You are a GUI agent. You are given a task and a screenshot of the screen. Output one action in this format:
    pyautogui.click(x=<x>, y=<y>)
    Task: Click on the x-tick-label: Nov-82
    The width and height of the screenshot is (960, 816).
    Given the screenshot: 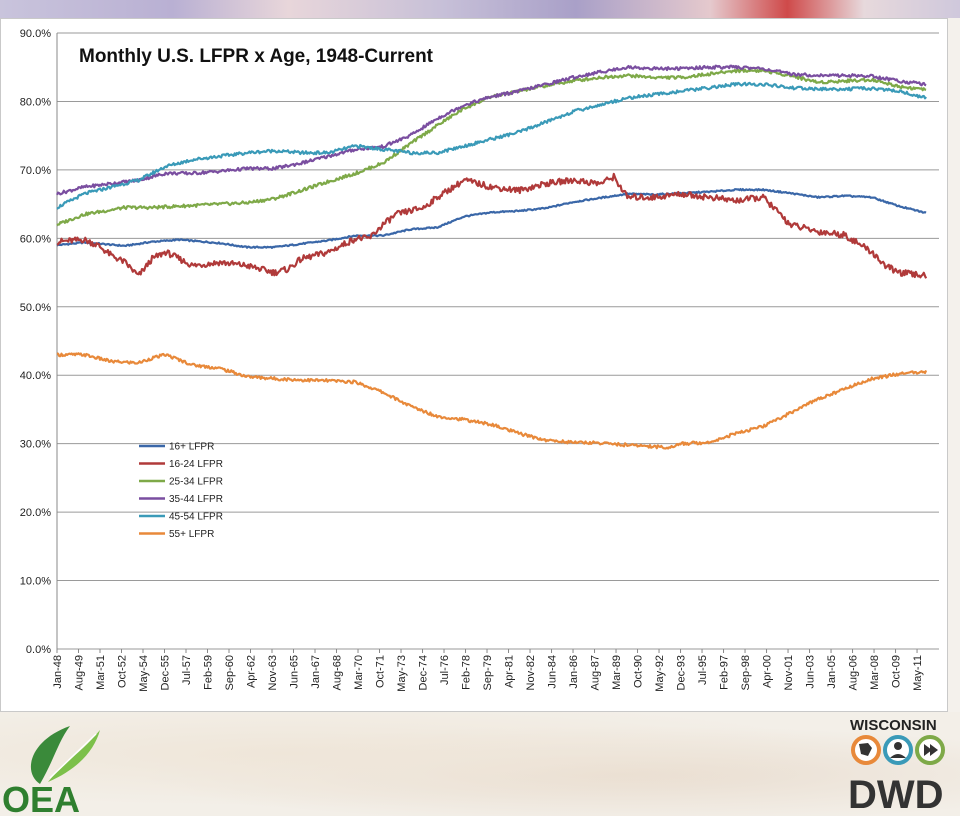 What is the action you would take?
    pyautogui.click(x=531, y=672)
    